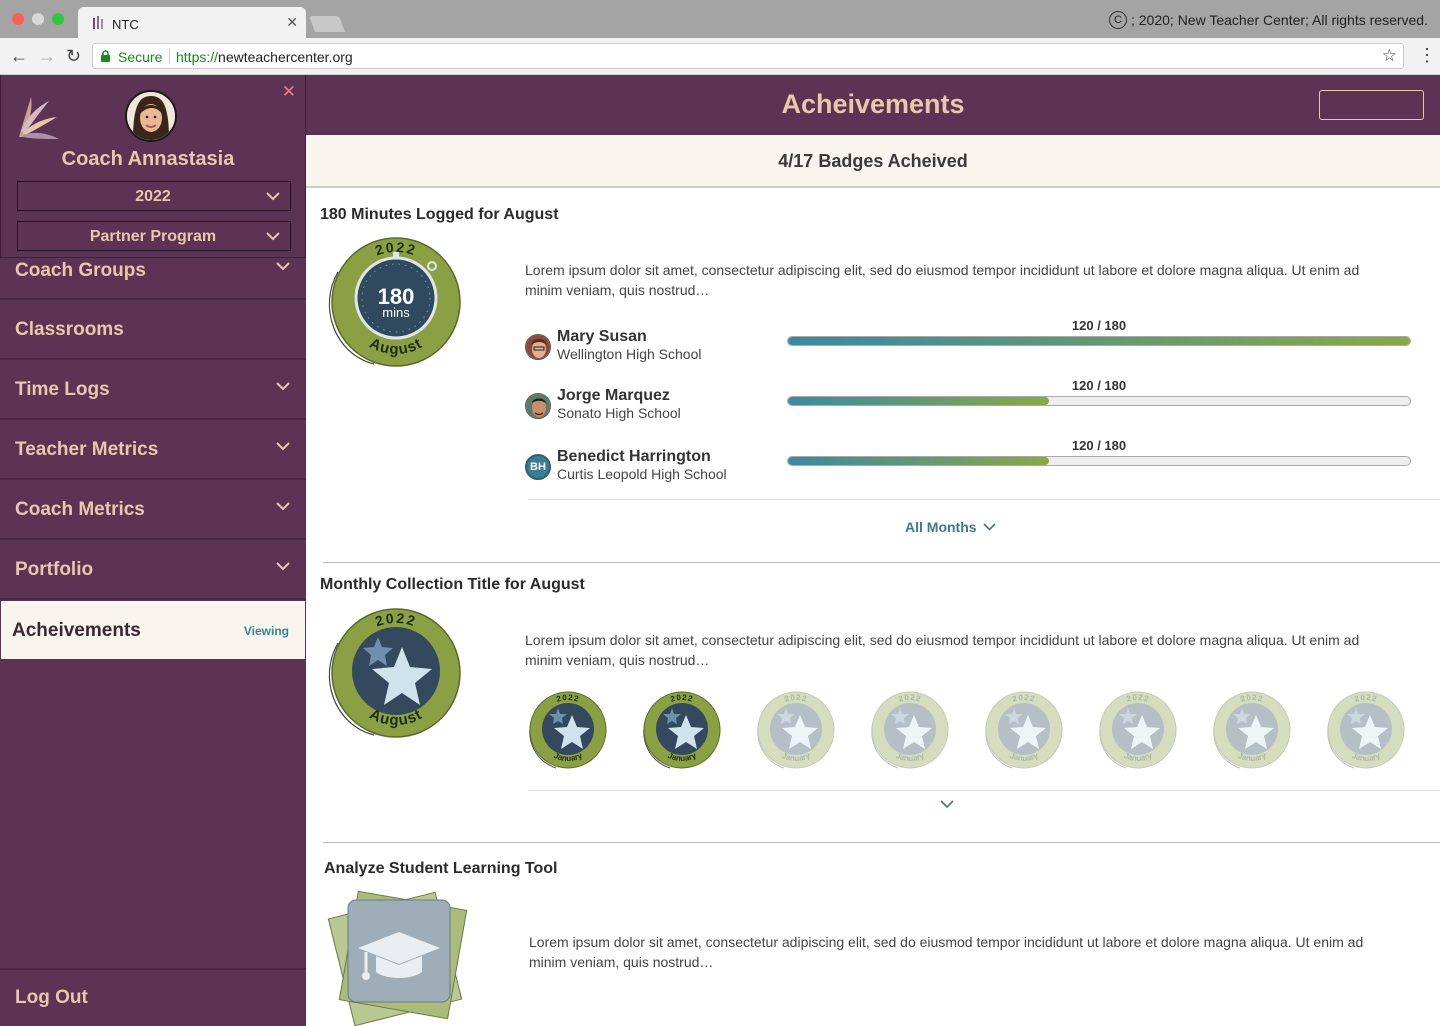 This screenshot has width=1440, height=1026. What do you see at coordinates (154, 236) in the screenshot?
I see `program-select: Partner Program` at bounding box center [154, 236].